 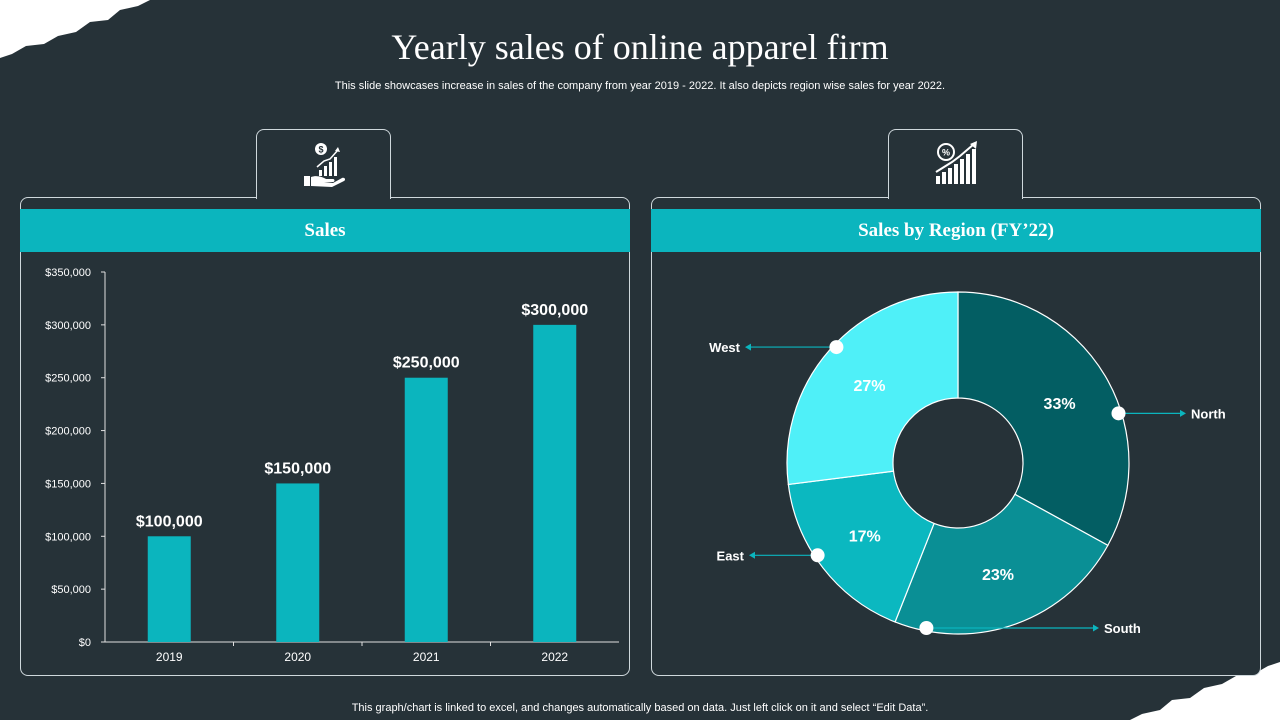 I want to click on sales-icon-tab: $, so click(x=323, y=164).